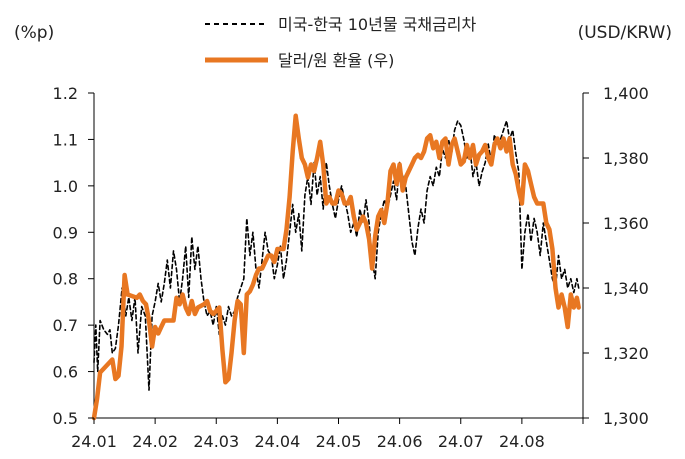 The height and width of the screenshot is (459, 685). Describe the element at coordinates (336, 60) in the screenshot. I see `legend-label-fx: 달러/원 환율 (우)` at that location.